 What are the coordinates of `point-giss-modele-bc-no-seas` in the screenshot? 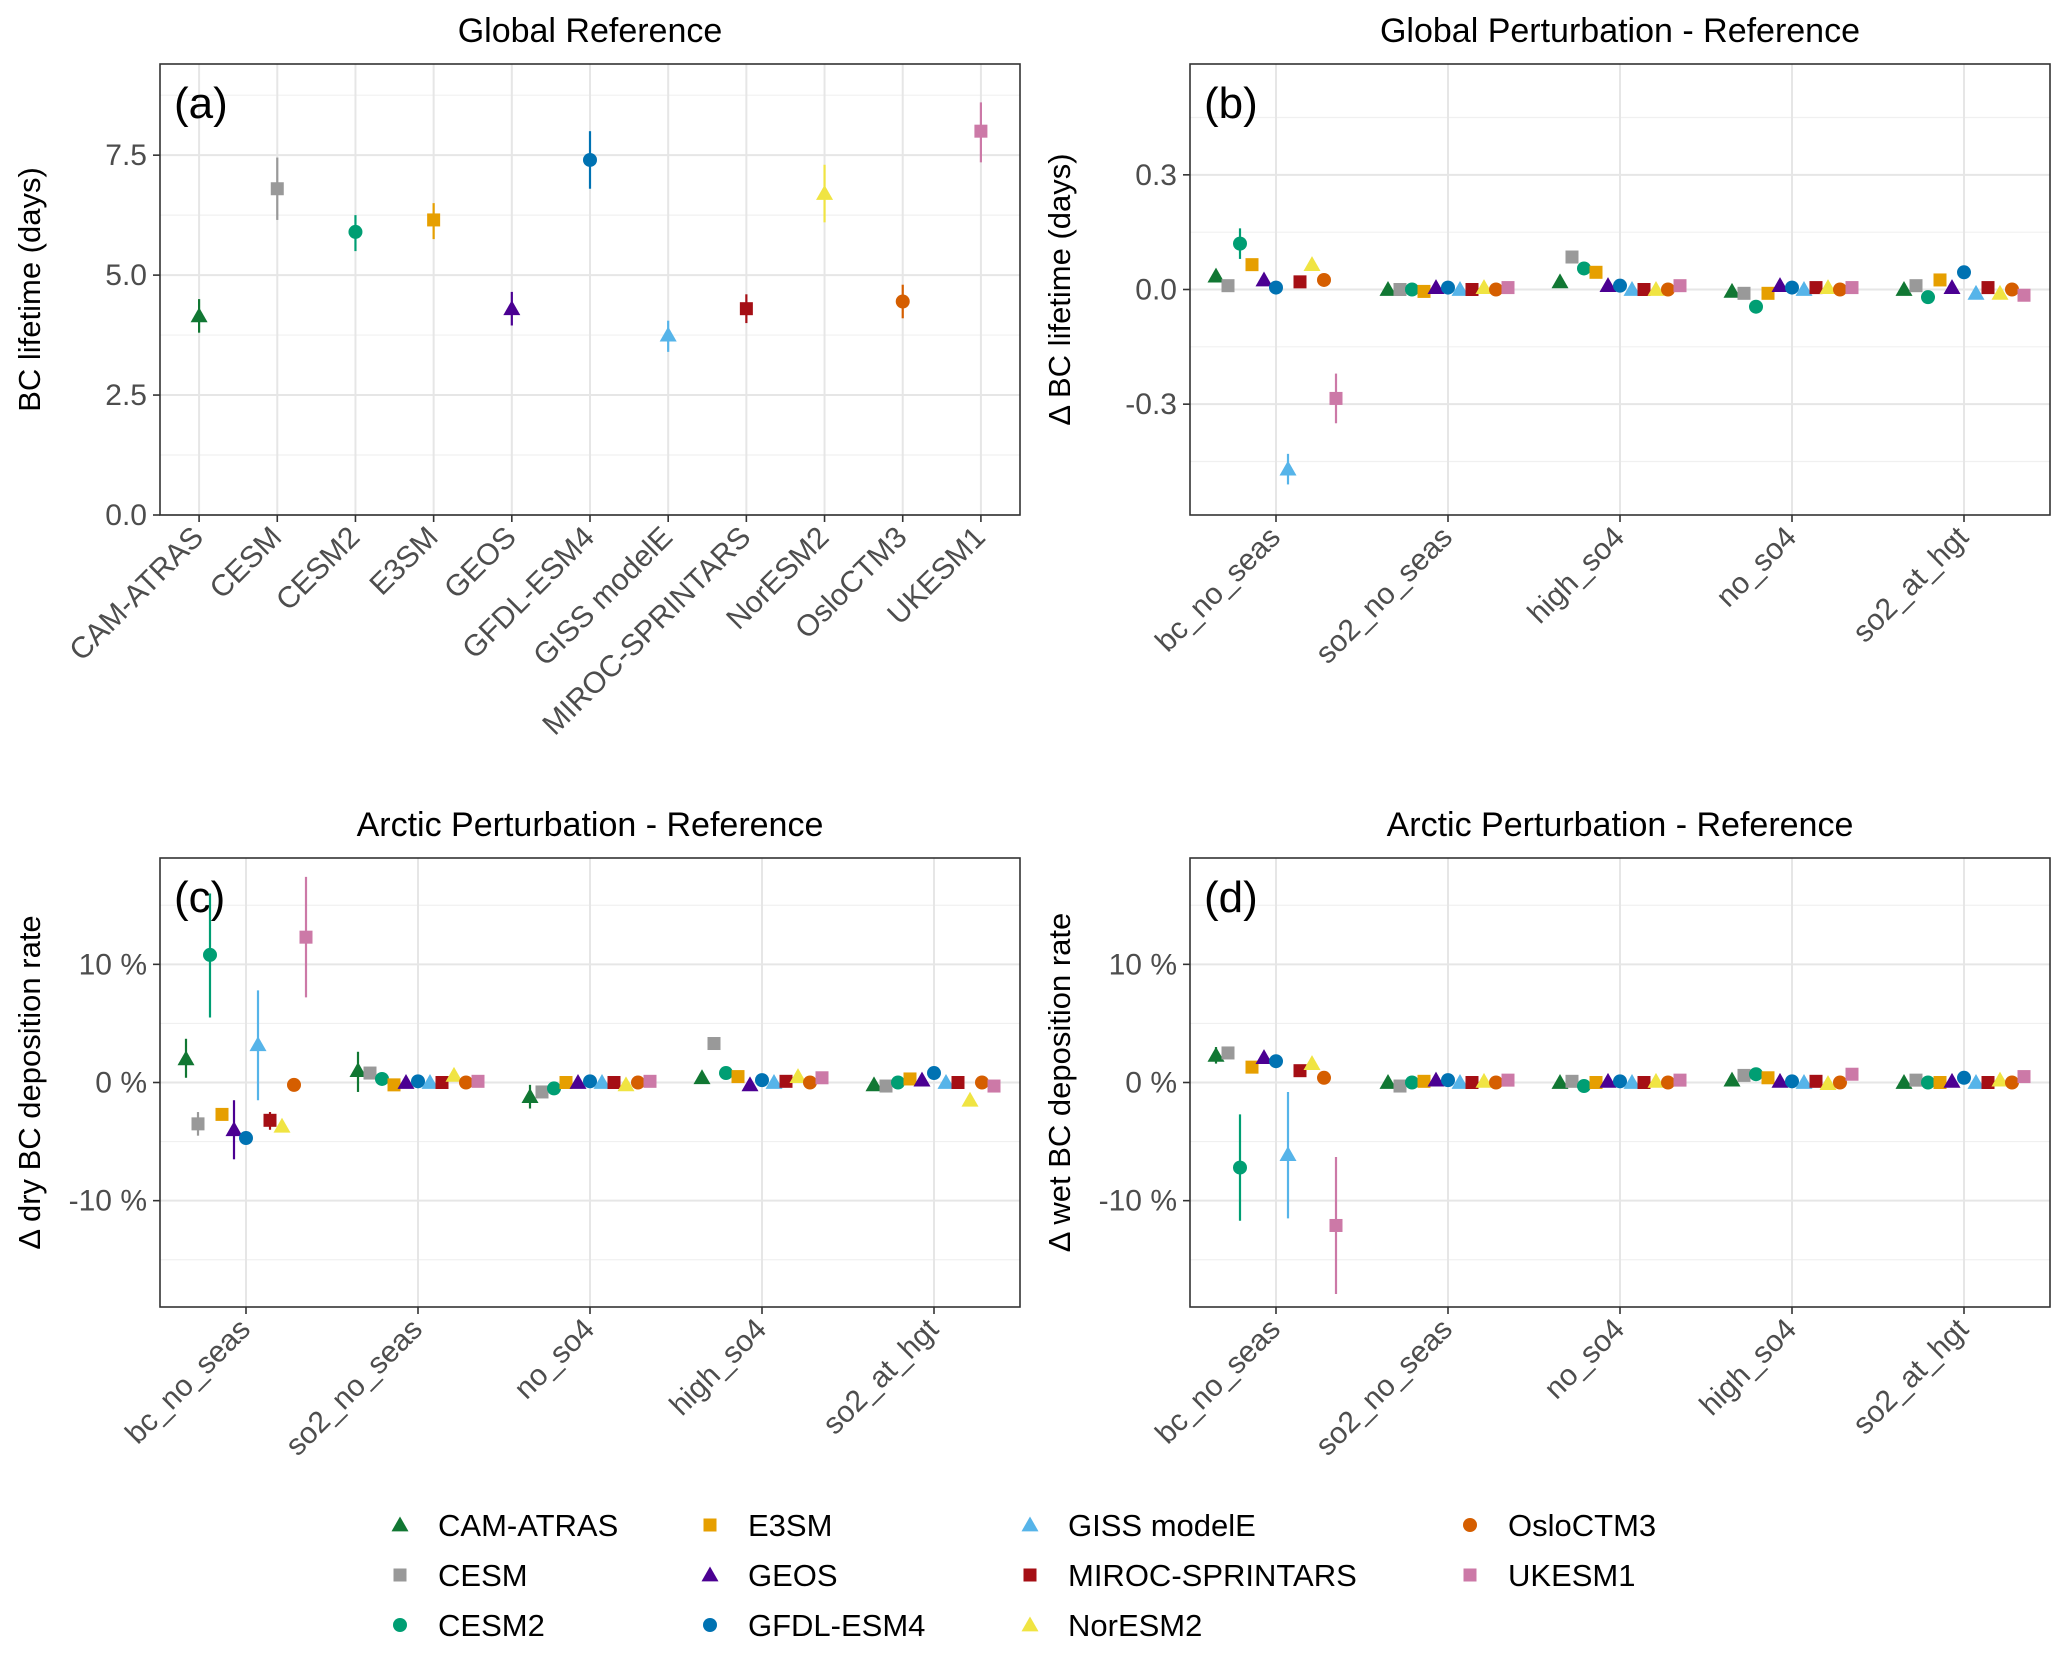 It's located at (258, 1044).